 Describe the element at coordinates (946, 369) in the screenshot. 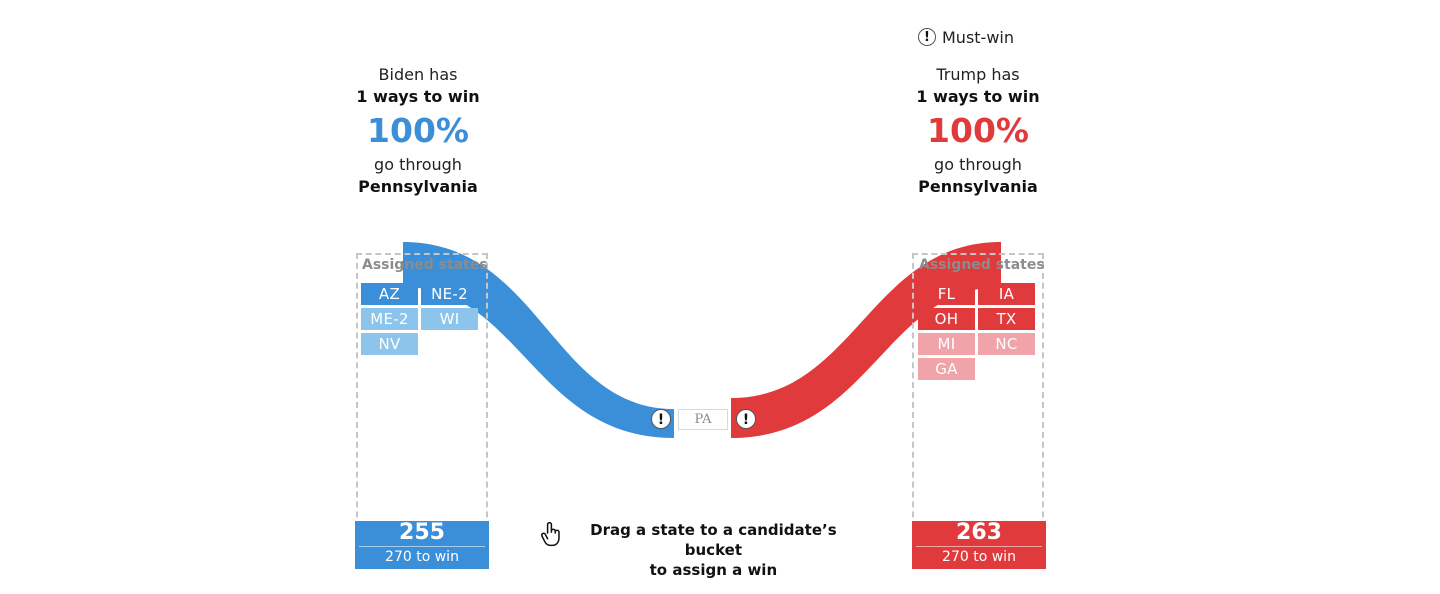

I see `trump-state-chip: GA` at that location.